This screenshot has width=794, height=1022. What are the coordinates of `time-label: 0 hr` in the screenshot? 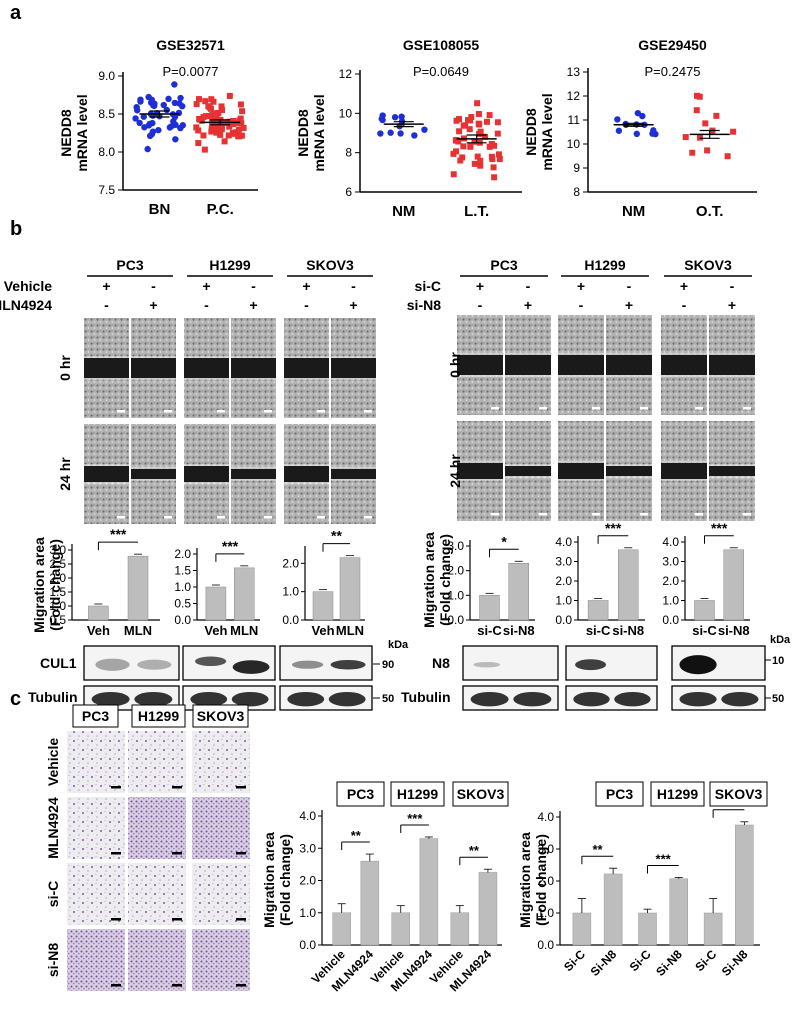 It's located at (455, 365).